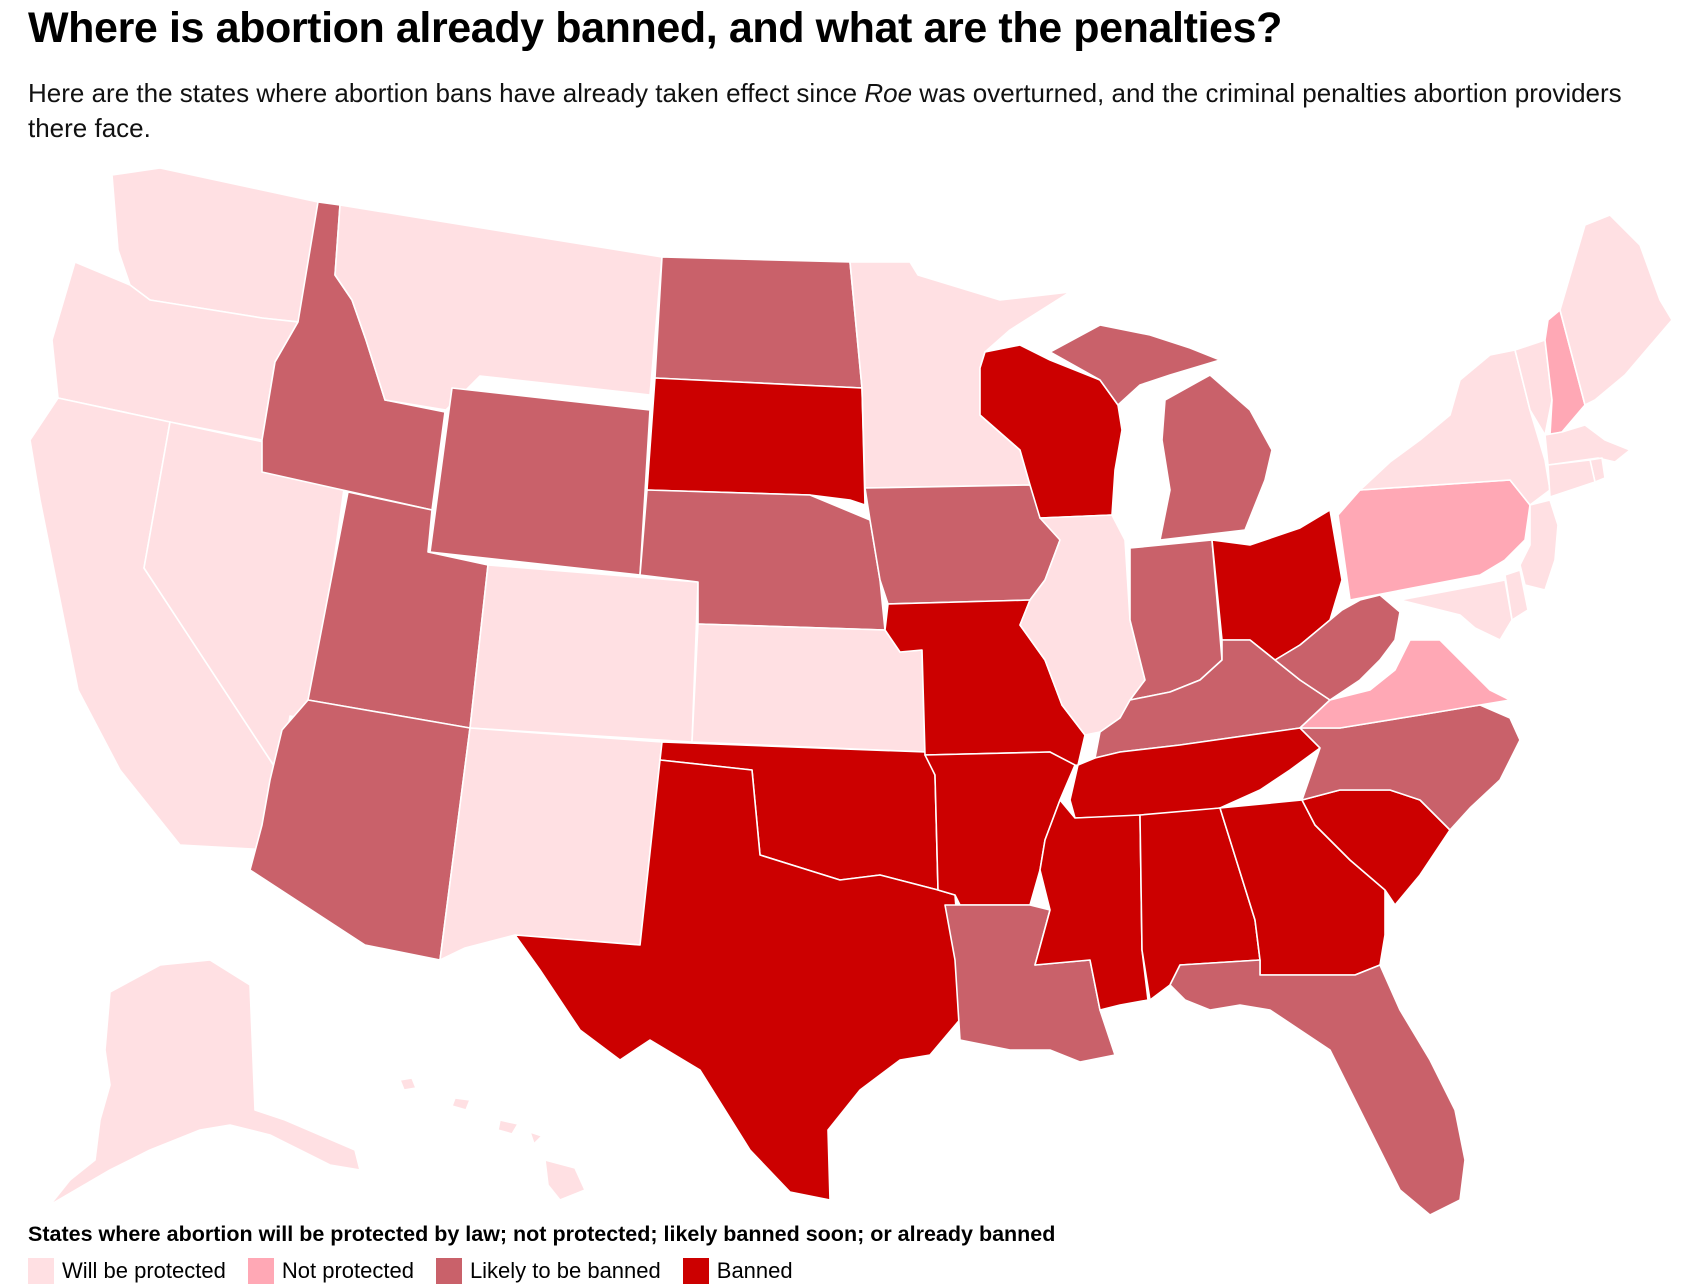 The image size is (1704, 1286). What do you see at coordinates (695, 1271) in the screenshot?
I see `legend-swatch-banned` at bounding box center [695, 1271].